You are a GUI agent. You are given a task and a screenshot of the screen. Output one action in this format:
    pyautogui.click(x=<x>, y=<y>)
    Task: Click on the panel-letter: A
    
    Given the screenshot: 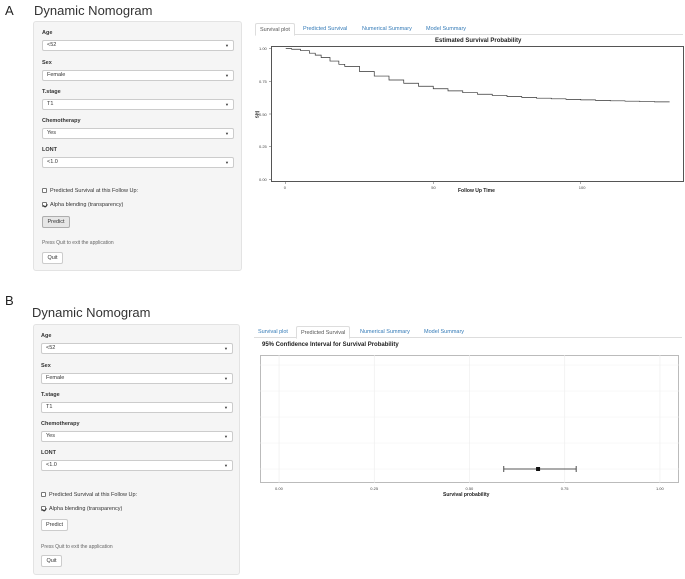 What is the action you would take?
    pyautogui.click(x=9, y=10)
    